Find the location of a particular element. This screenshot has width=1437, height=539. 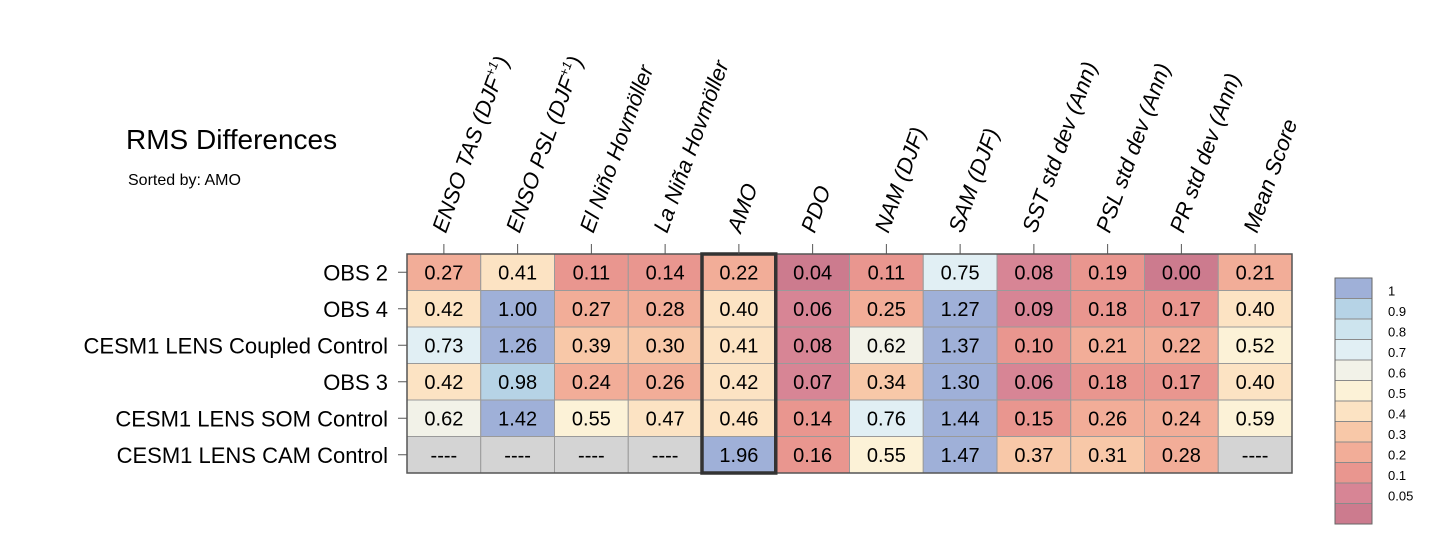

cell-value-label: 0.98 is located at coordinates (517, 383).